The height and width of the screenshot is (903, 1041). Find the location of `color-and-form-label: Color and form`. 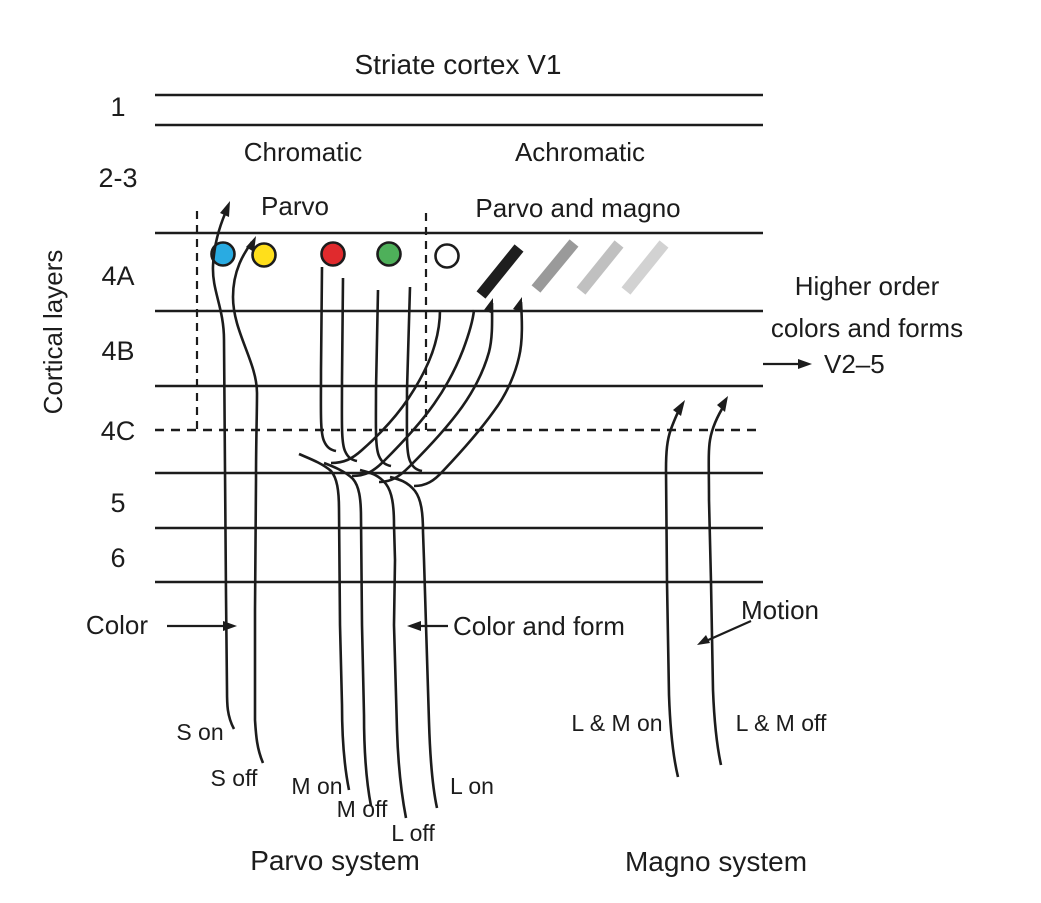

color-and-form-label: Color and form is located at coordinates (539, 626).